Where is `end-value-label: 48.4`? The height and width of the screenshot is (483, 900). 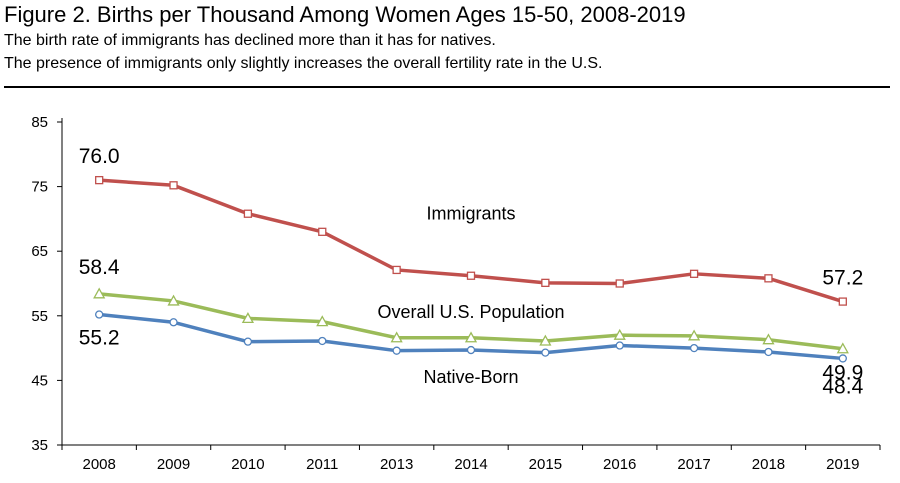
end-value-label: 48.4 is located at coordinates (842, 386).